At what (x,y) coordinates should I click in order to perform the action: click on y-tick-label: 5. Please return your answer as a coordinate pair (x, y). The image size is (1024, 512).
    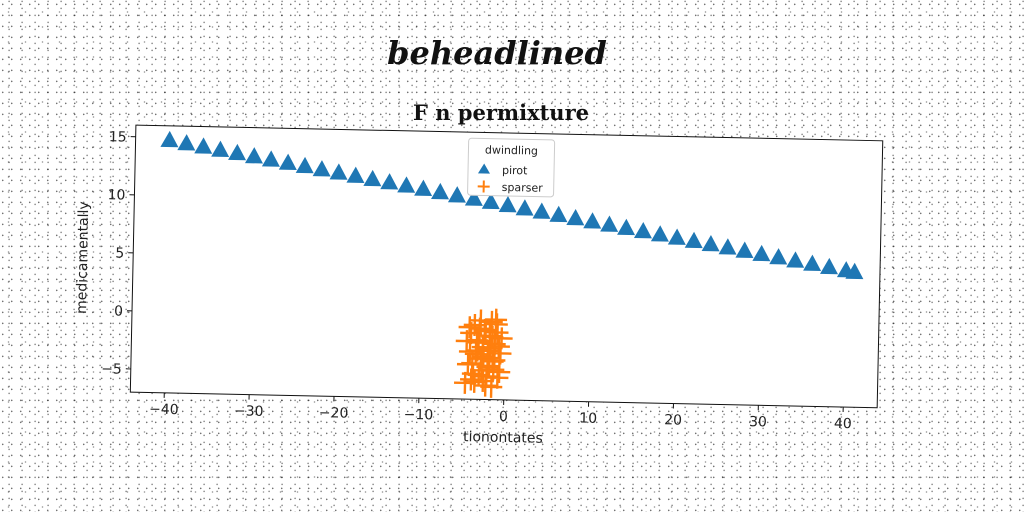
    Looking at the image, I should click on (119, 253).